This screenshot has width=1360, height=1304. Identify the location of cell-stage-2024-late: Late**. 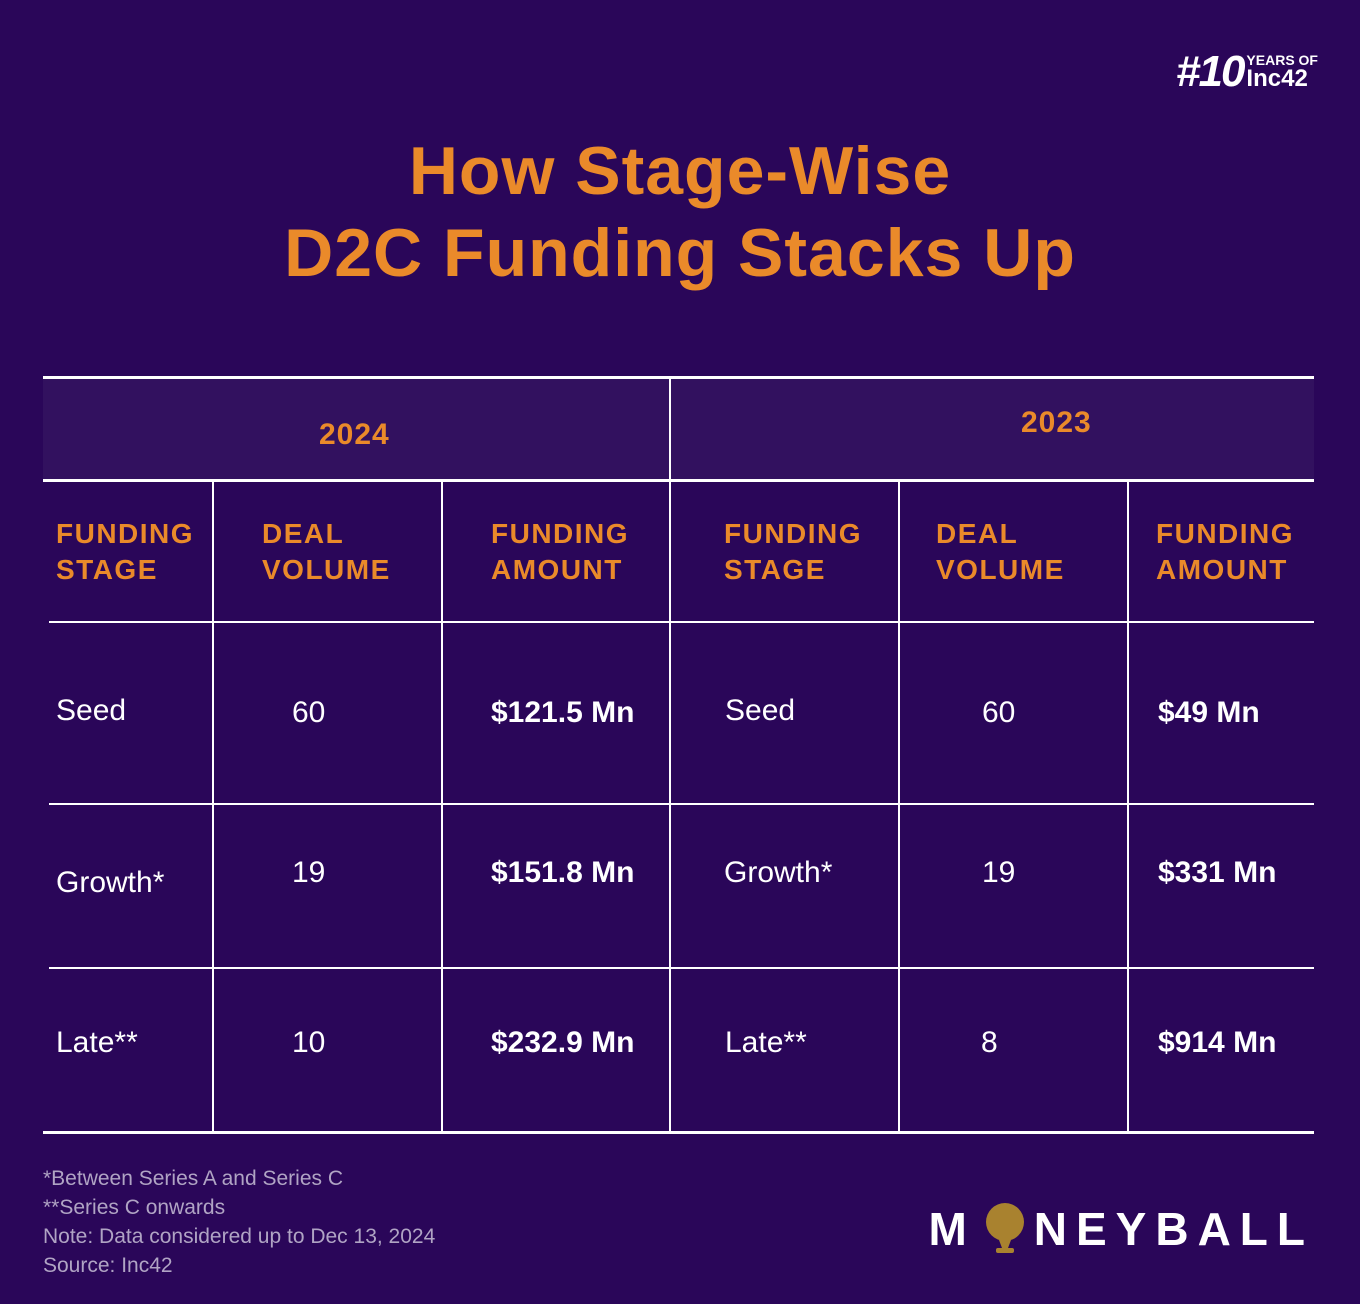
(97, 1042).